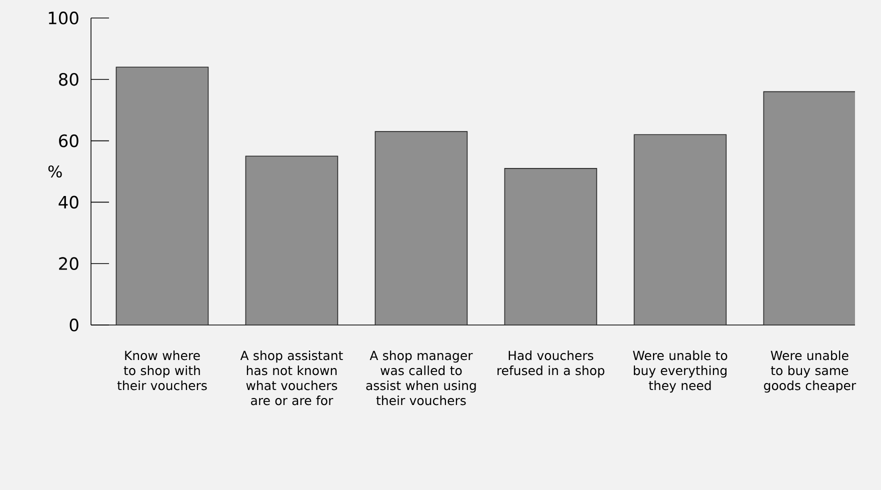  Describe the element at coordinates (810, 371) in the screenshot. I see `x-tick-label: Were unable to buy same goods cheaper` at that location.